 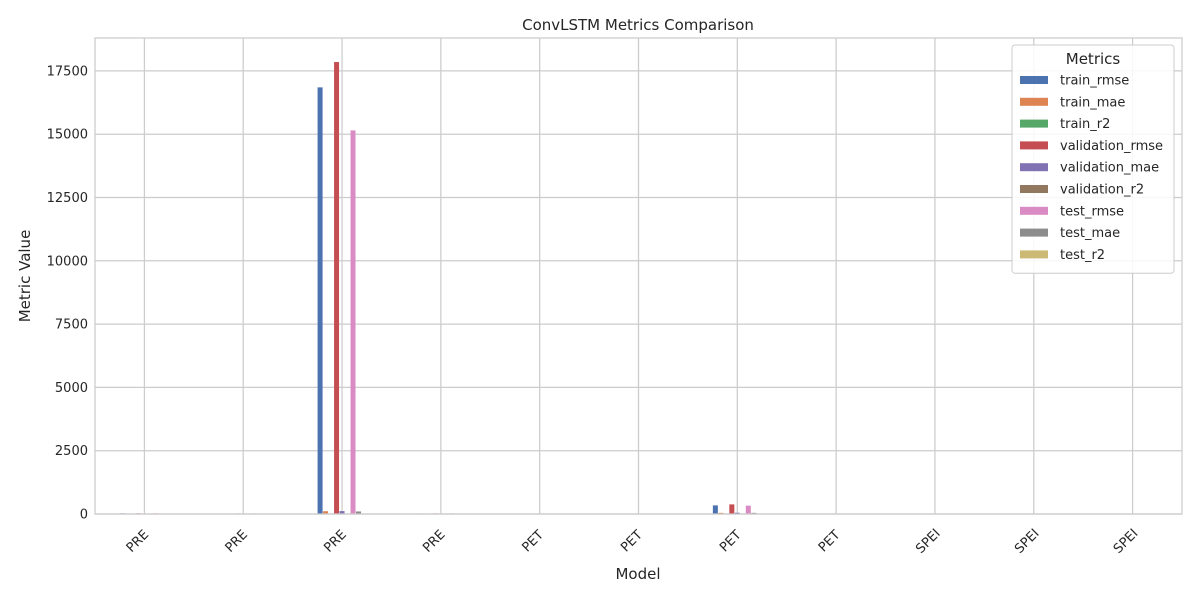 What do you see at coordinates (1034, 167) in the screenshot?
I see `legend-swatch-validation_mae` at bounding box center [1034, 167].